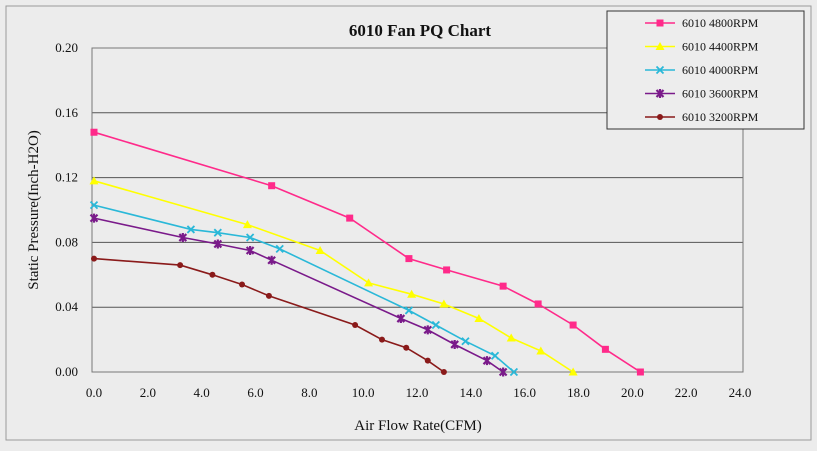 The width and height of the screenshot is (817, 451). I want to click on x-tick-label: 22.0, so click(686, 392).